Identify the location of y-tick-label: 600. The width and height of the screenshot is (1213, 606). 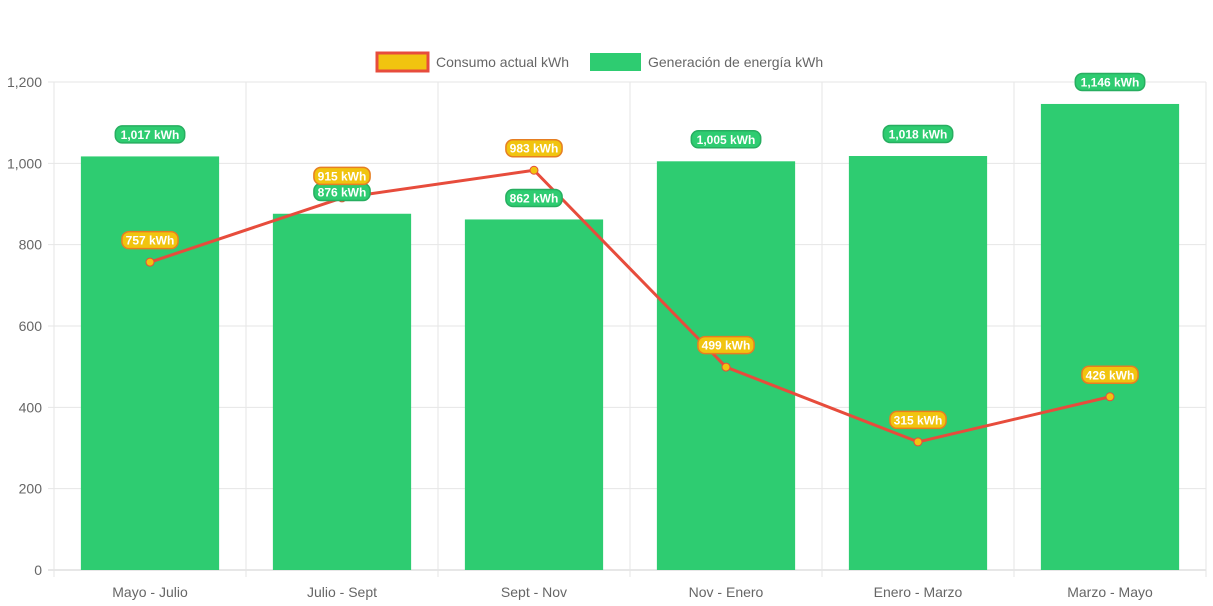
(31, 326).